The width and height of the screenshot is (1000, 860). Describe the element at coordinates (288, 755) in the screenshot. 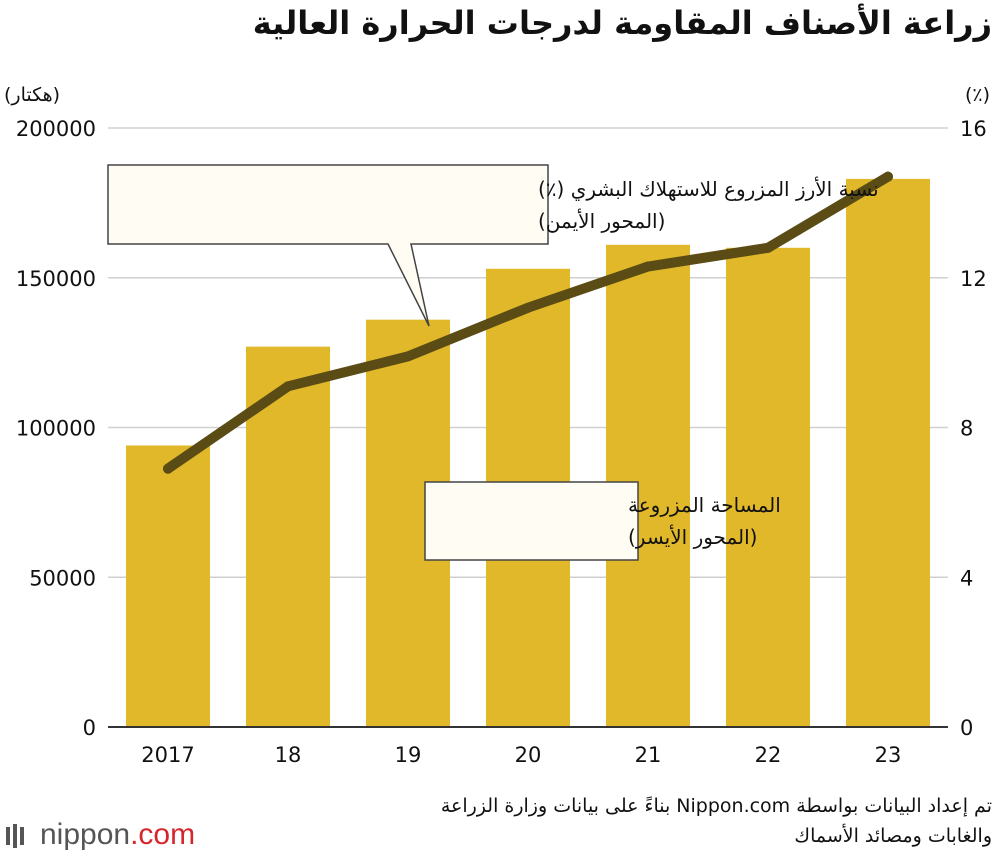

I see `x-tick-label: 18` at that location.